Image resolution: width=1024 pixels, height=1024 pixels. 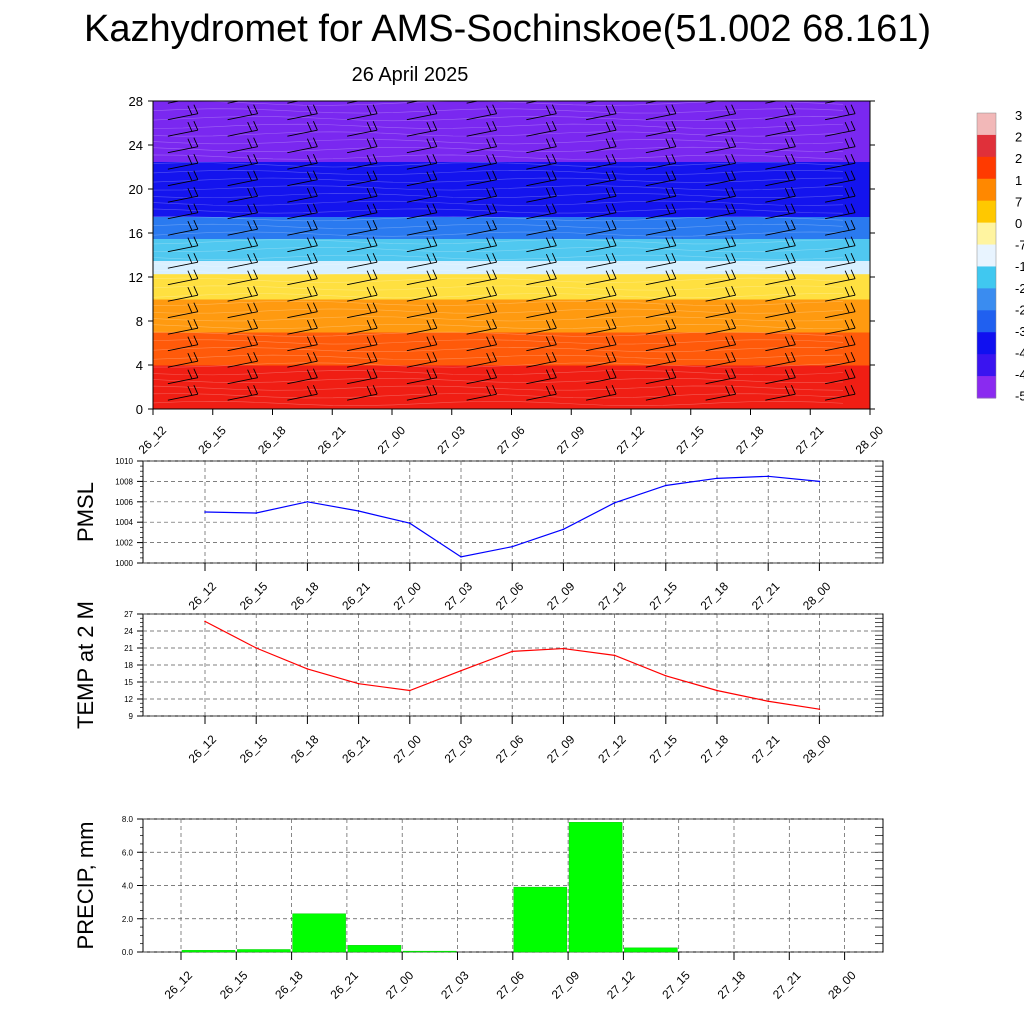 I want to click on pmsl-point, so click(x=717, y=478).